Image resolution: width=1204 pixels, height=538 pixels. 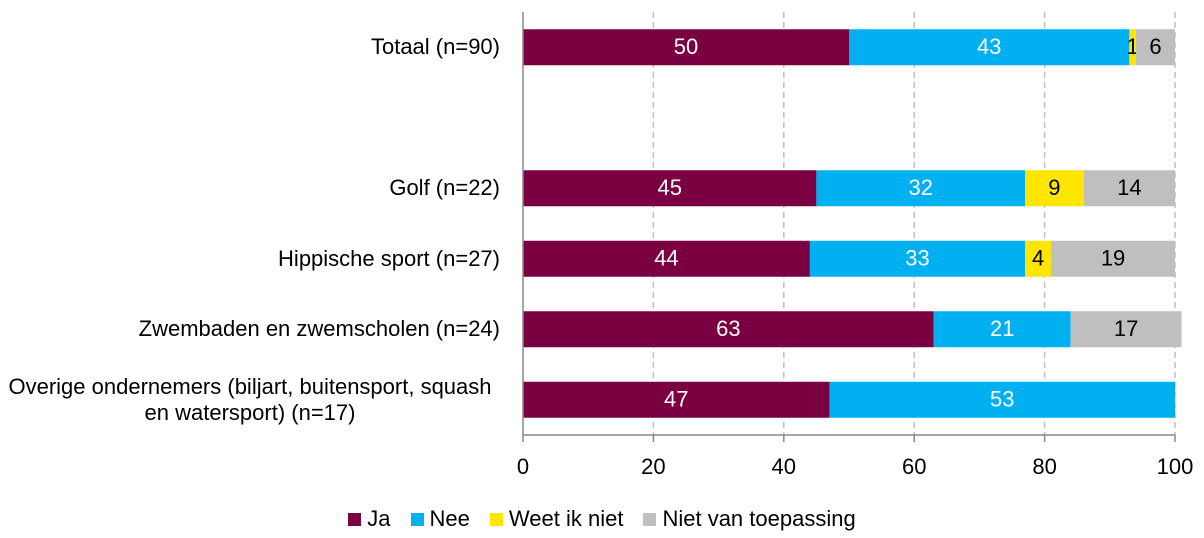 I want to click on legend-item: Niet van toepassing, so click(x=749, y=519).